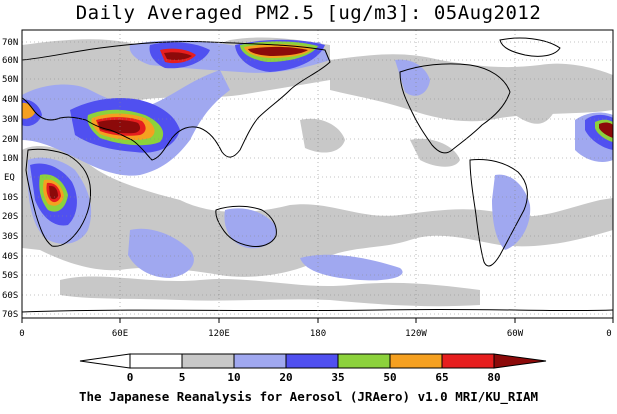 This screenshot has width=617, height=414. What do you see at coordinates (10, 159) in the screenshot?
I see `lat-label: 10N` at bounding box center [10, 159].